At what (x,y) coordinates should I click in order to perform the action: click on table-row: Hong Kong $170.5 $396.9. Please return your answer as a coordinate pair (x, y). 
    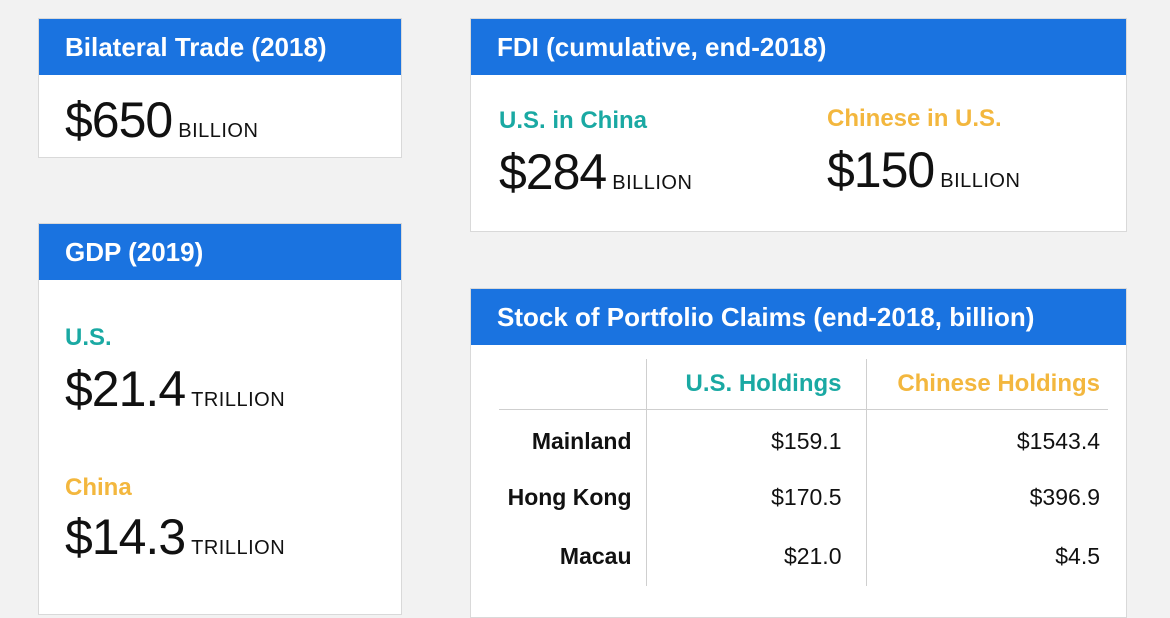
    Looking at the image, I should click on (803, 497).